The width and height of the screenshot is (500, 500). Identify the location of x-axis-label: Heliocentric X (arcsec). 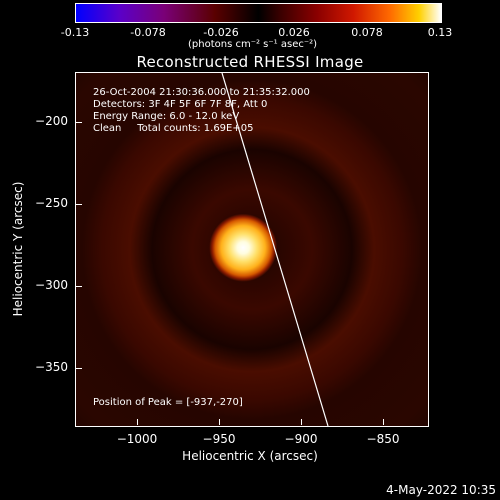
(250, 456).